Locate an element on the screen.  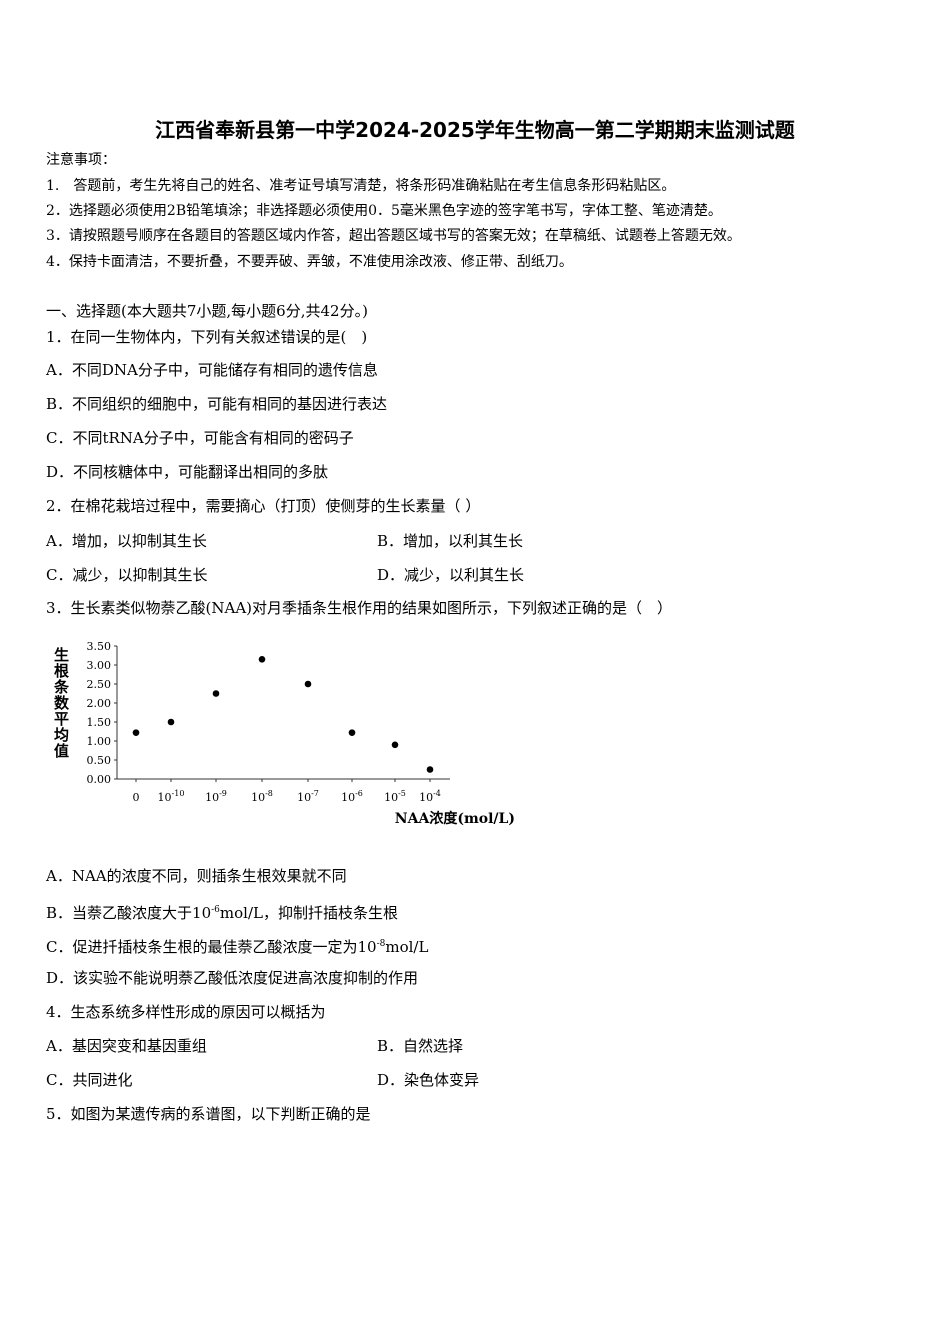
exponent: -6 is located at coordinates (215, 910).